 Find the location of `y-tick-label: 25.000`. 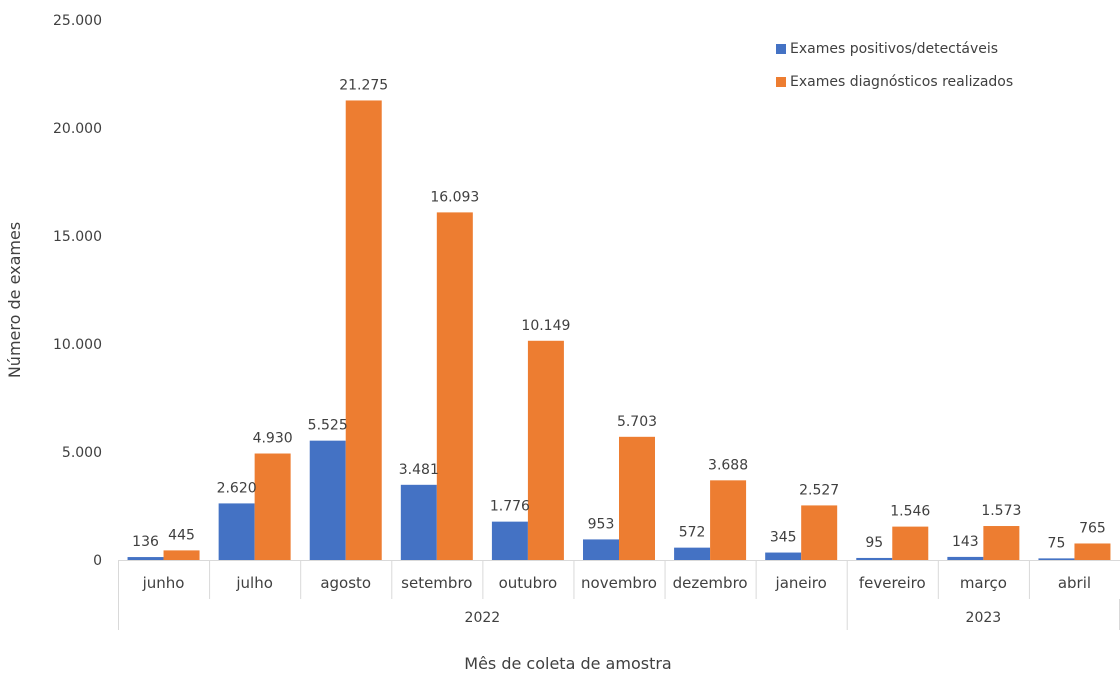

y-tick-label: 25.000 is located at coordinates (77, 21).